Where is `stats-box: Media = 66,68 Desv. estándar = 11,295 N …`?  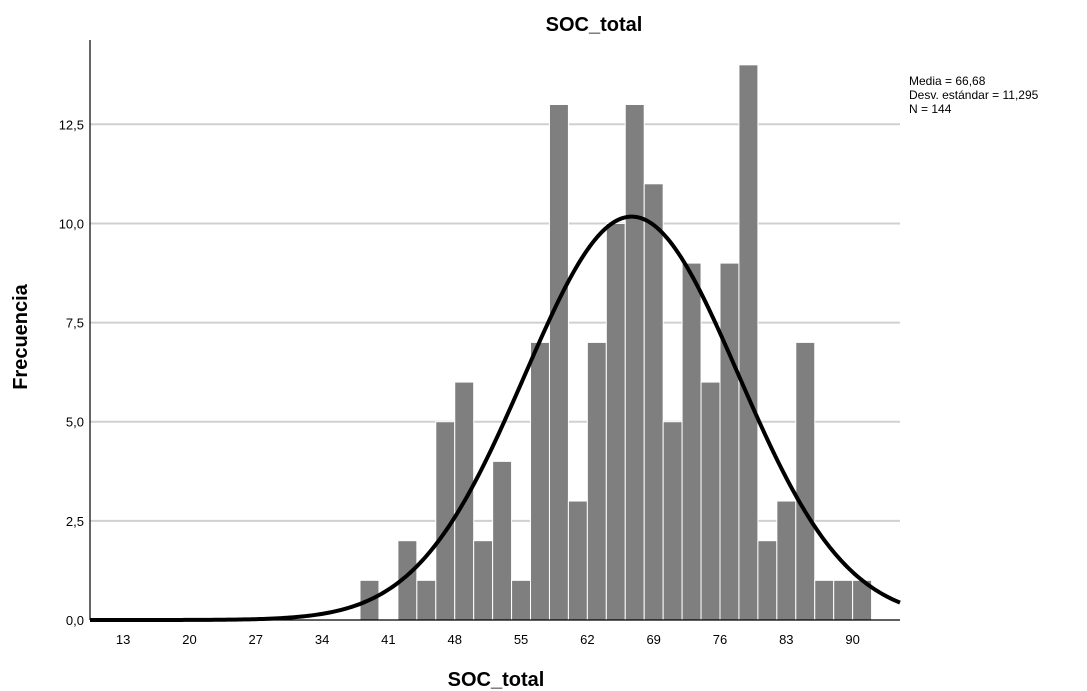
stats-box: Media = 66,68 Desv. estándar = 11,295 N … is located at coordinates (974, 95).